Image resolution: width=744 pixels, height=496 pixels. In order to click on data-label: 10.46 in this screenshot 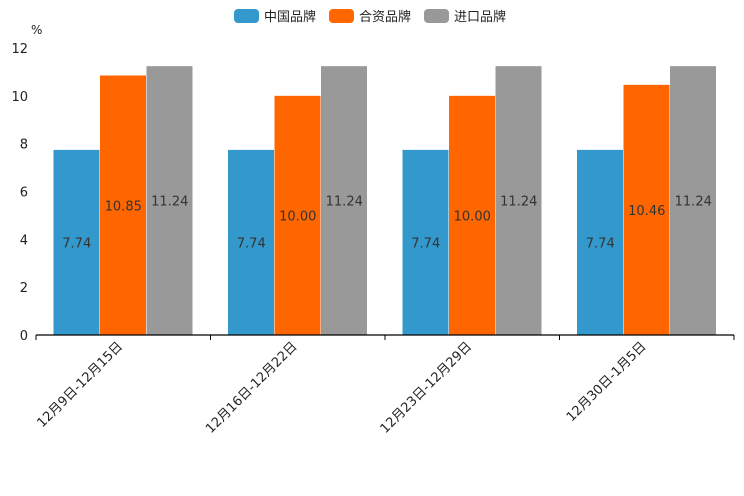, I will do `click(646, 211)`.